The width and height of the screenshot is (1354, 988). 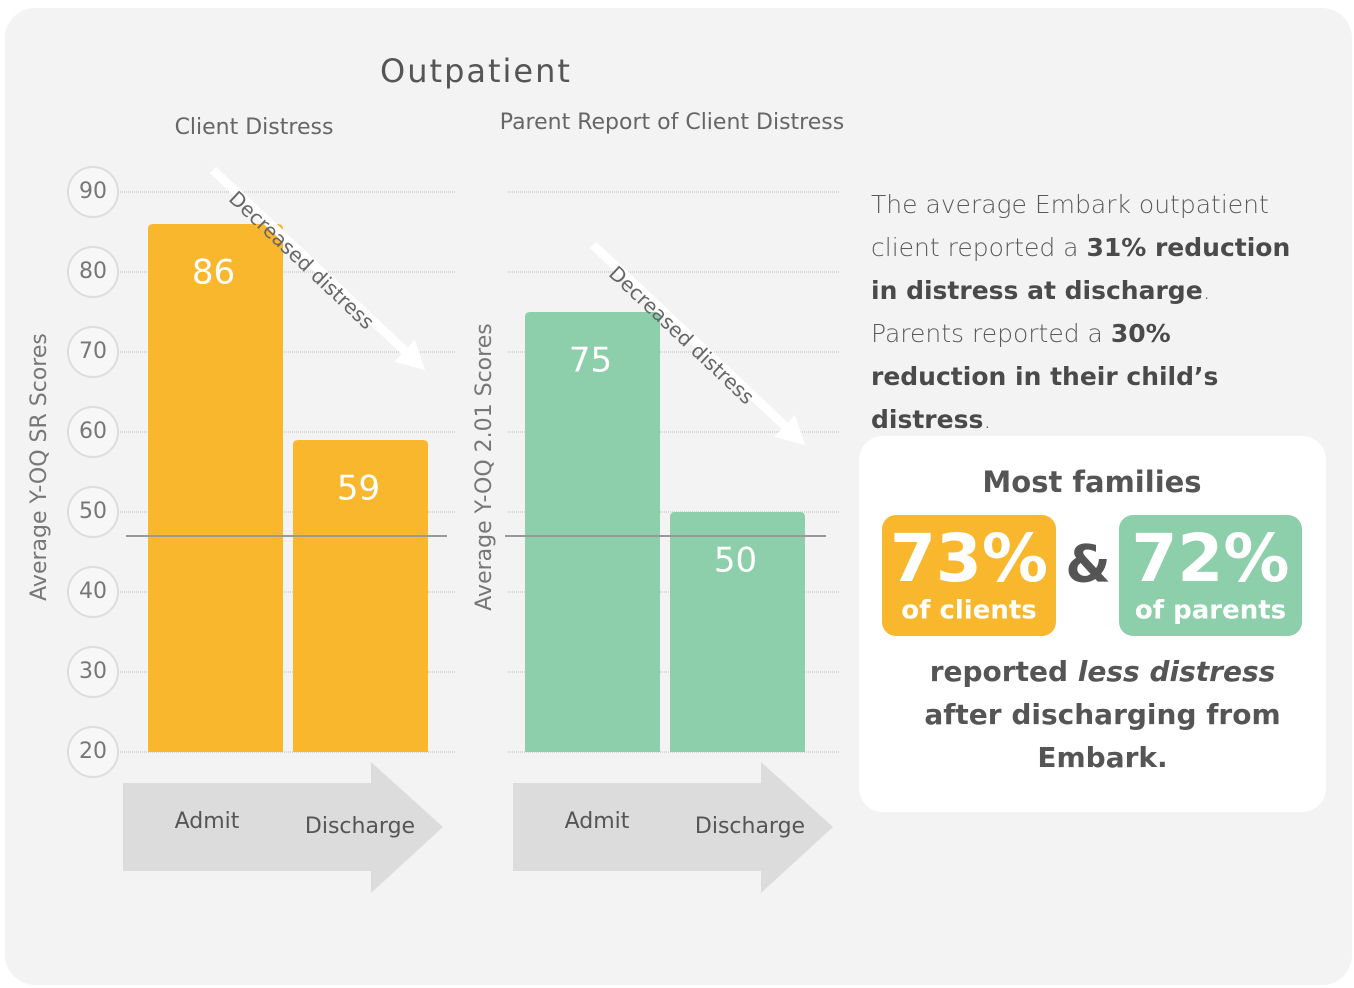 I want to click on joiner: &, so click(x=1087, y=565).